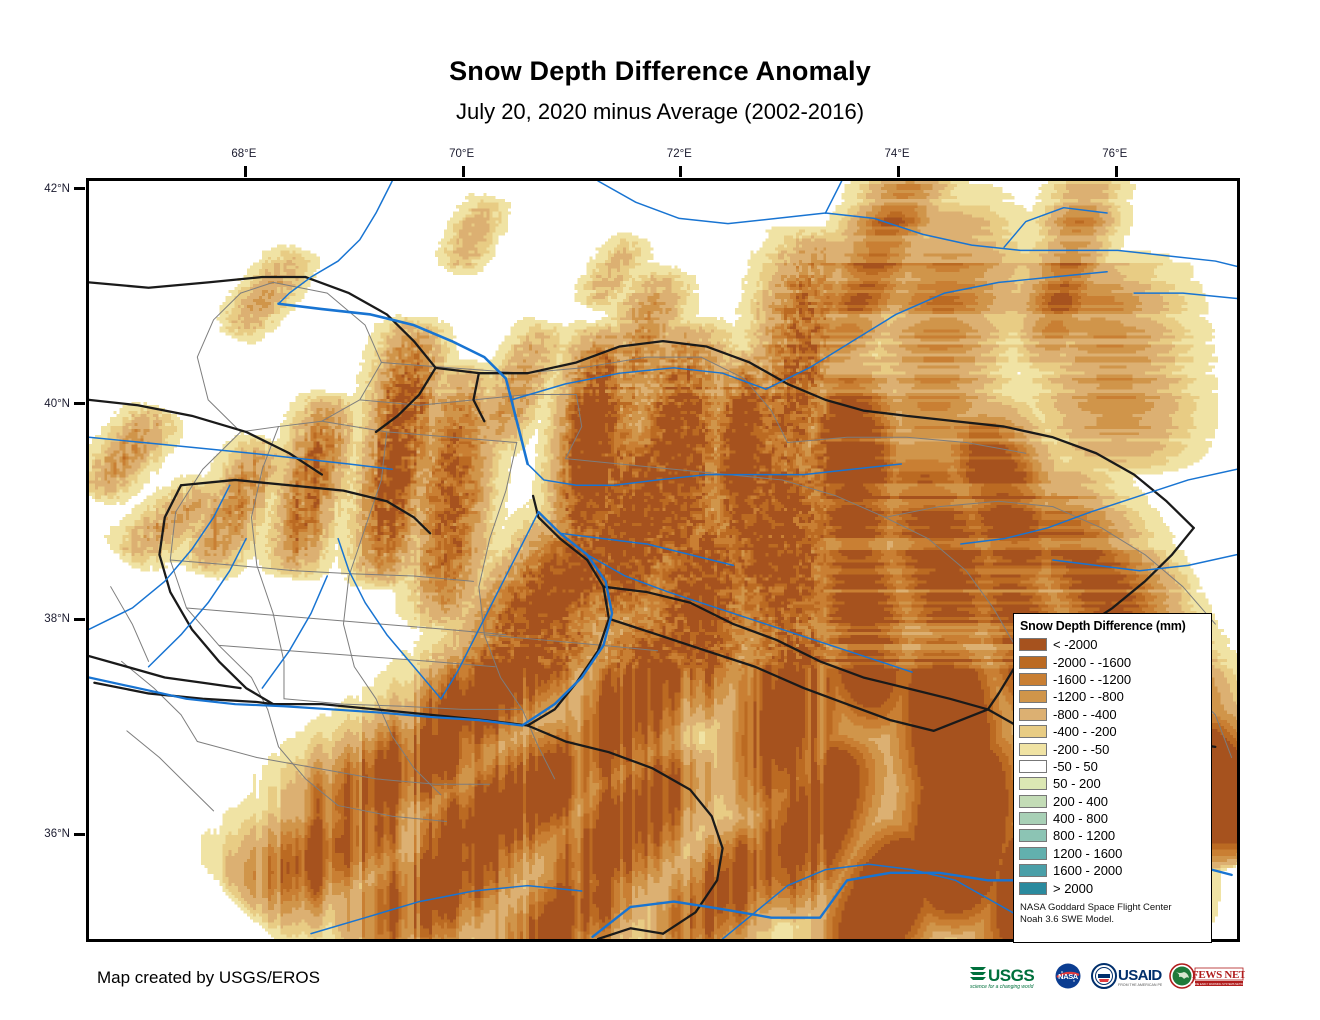  What do you see at coordinates (1088, 696) in the screenshot?
I see `legend-label: -1200 - -800` at bounding box center [1088, 696].